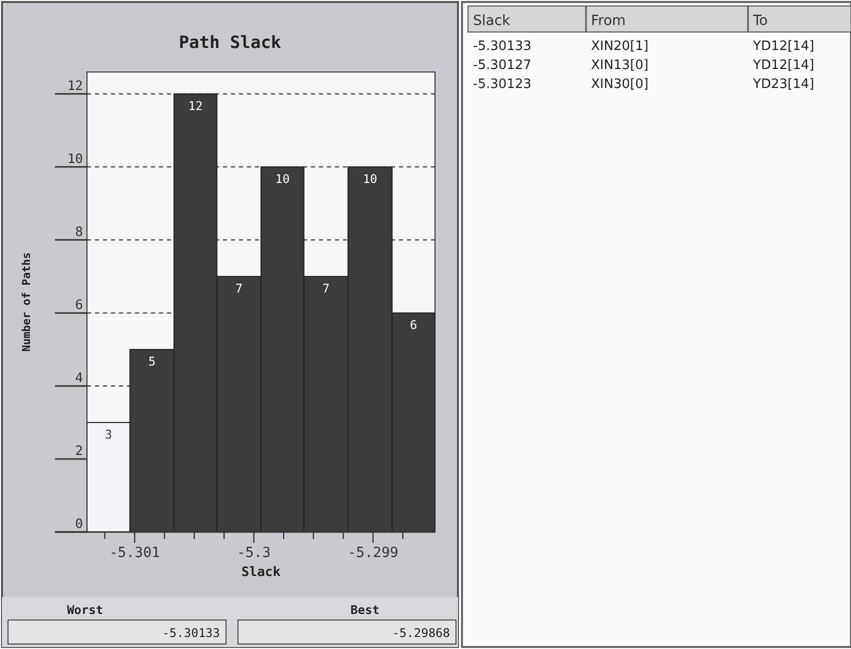  I want to click on text: -5.30127, so click(502, 65).